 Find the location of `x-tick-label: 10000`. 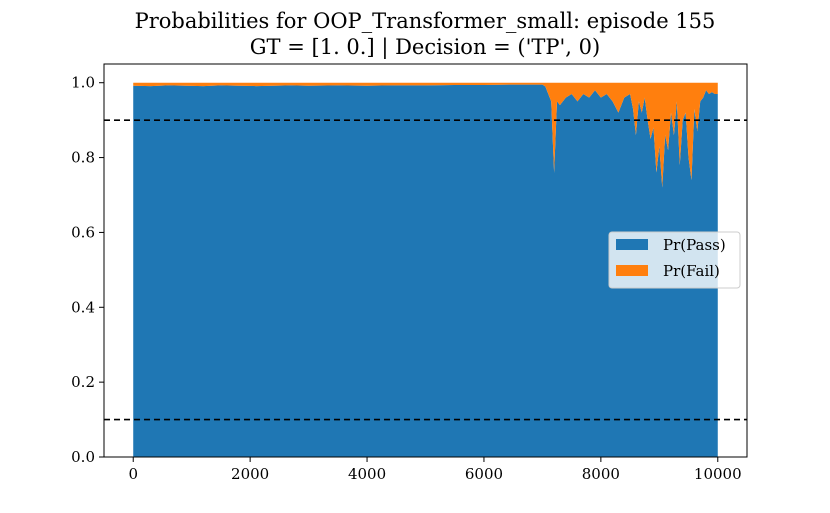

x-tick-label: 10000 is located at coordinates (718, 474).